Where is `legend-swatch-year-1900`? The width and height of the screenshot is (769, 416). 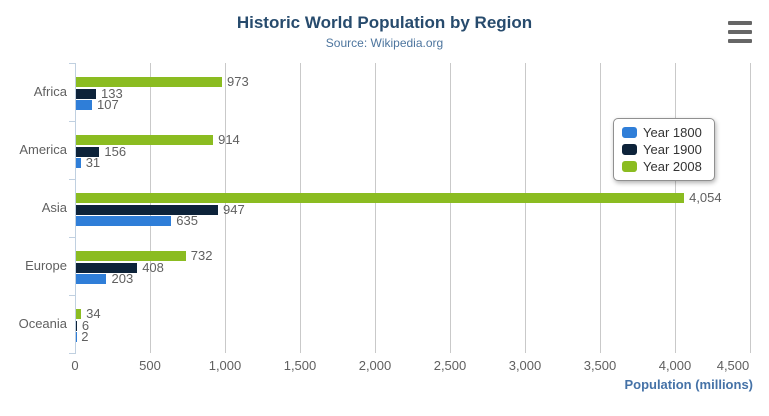
legend-swatch-year-1900 is located at coordinates (629, 149).